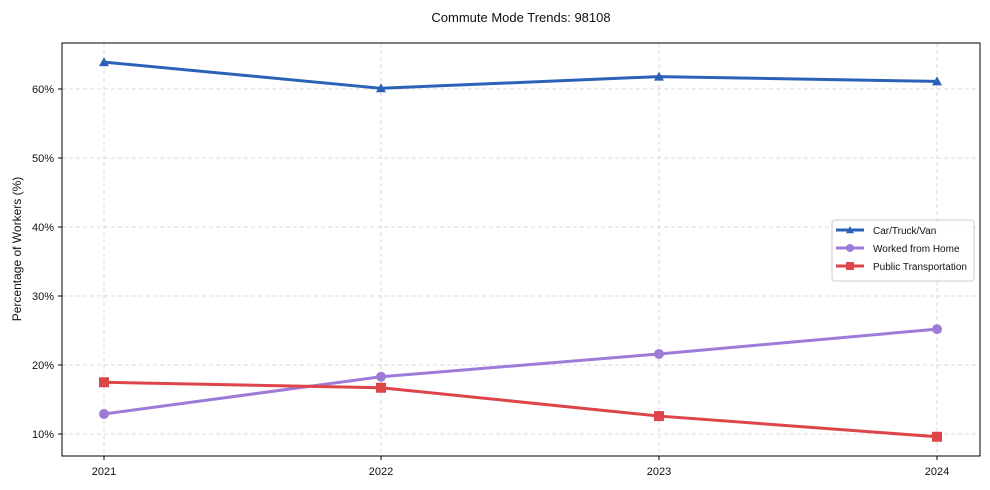 The image size is (990, 490). I want to click on x-tick-label: 2022, so click(381, 472).